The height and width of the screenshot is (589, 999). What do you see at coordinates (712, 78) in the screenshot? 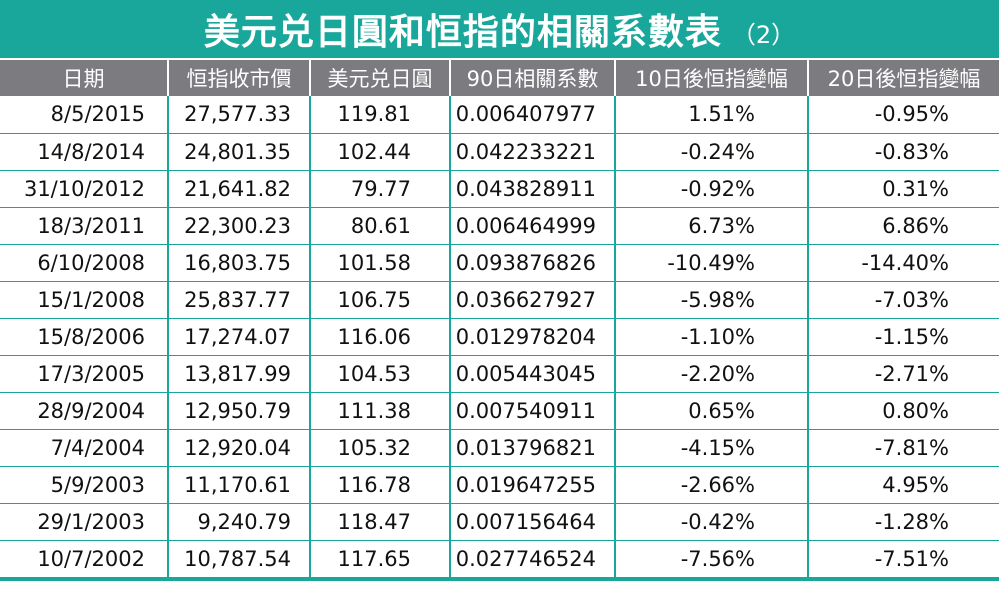
I see `header-change-10d: 10日後恒指變幅` at bounding box center [712, 78].